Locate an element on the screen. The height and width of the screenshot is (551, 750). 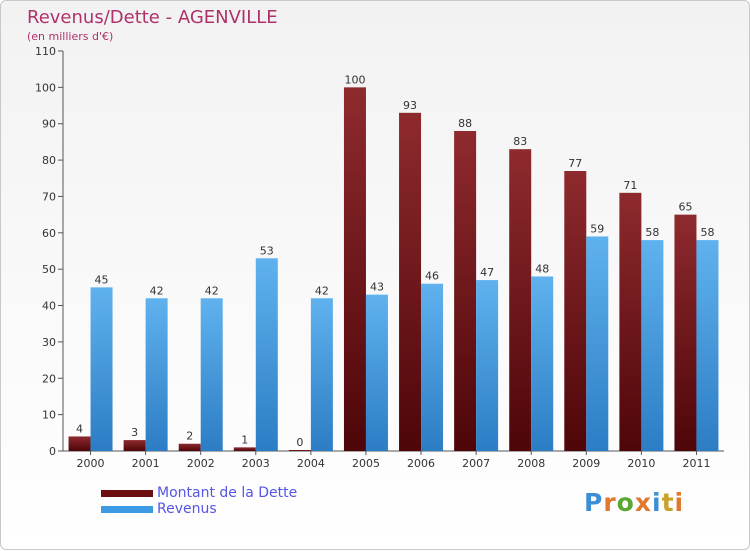
x-tick-label: 2001 is located at coordinates (146, 463).